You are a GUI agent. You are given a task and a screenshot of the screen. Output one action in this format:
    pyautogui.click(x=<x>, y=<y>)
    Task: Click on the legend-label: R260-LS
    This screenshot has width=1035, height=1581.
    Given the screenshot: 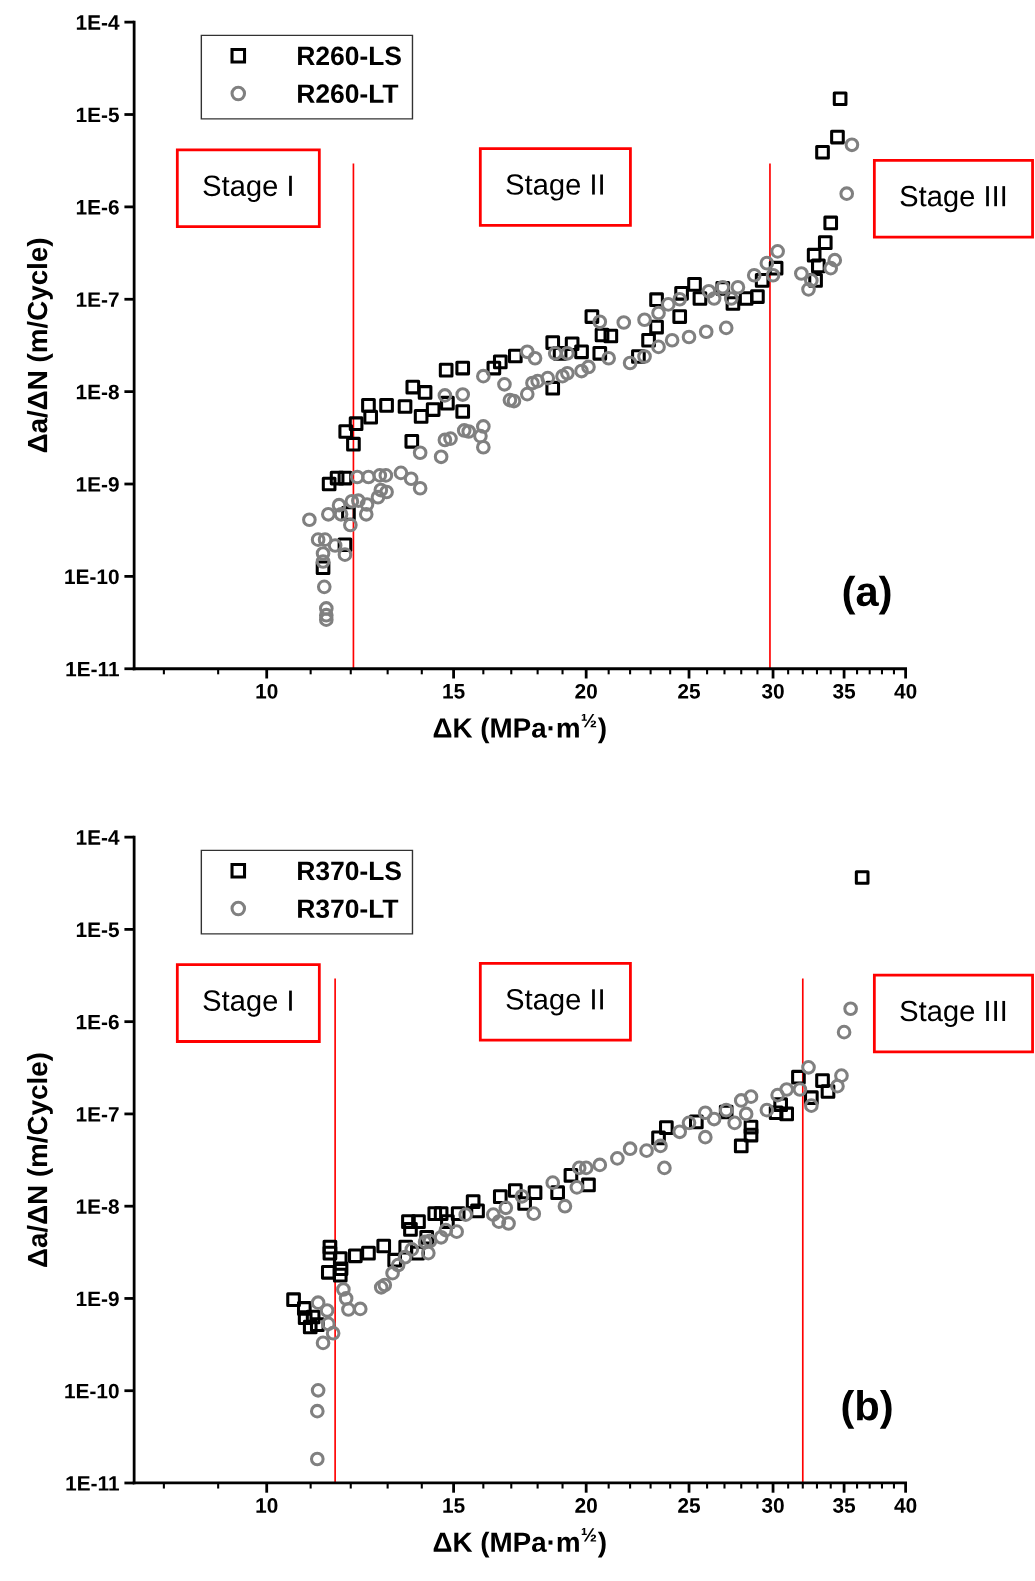 What is the action you would take?
    pyautogui.click(x=349, y=56)
    